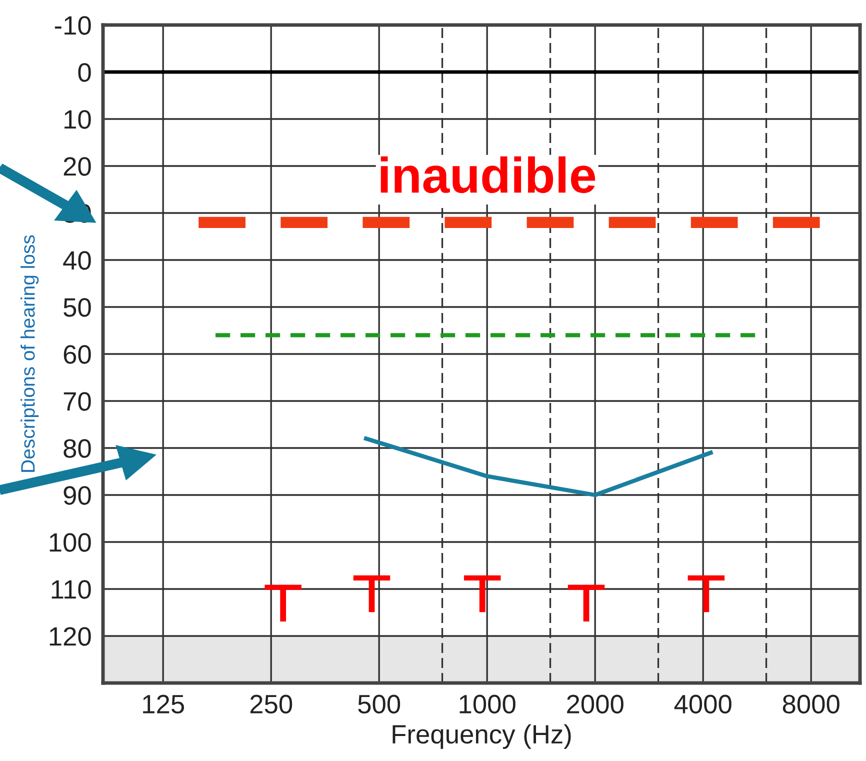  Describe the element at coordinates (71, 589) in the screenshot. I see `y-tick-label: 110` at that location.